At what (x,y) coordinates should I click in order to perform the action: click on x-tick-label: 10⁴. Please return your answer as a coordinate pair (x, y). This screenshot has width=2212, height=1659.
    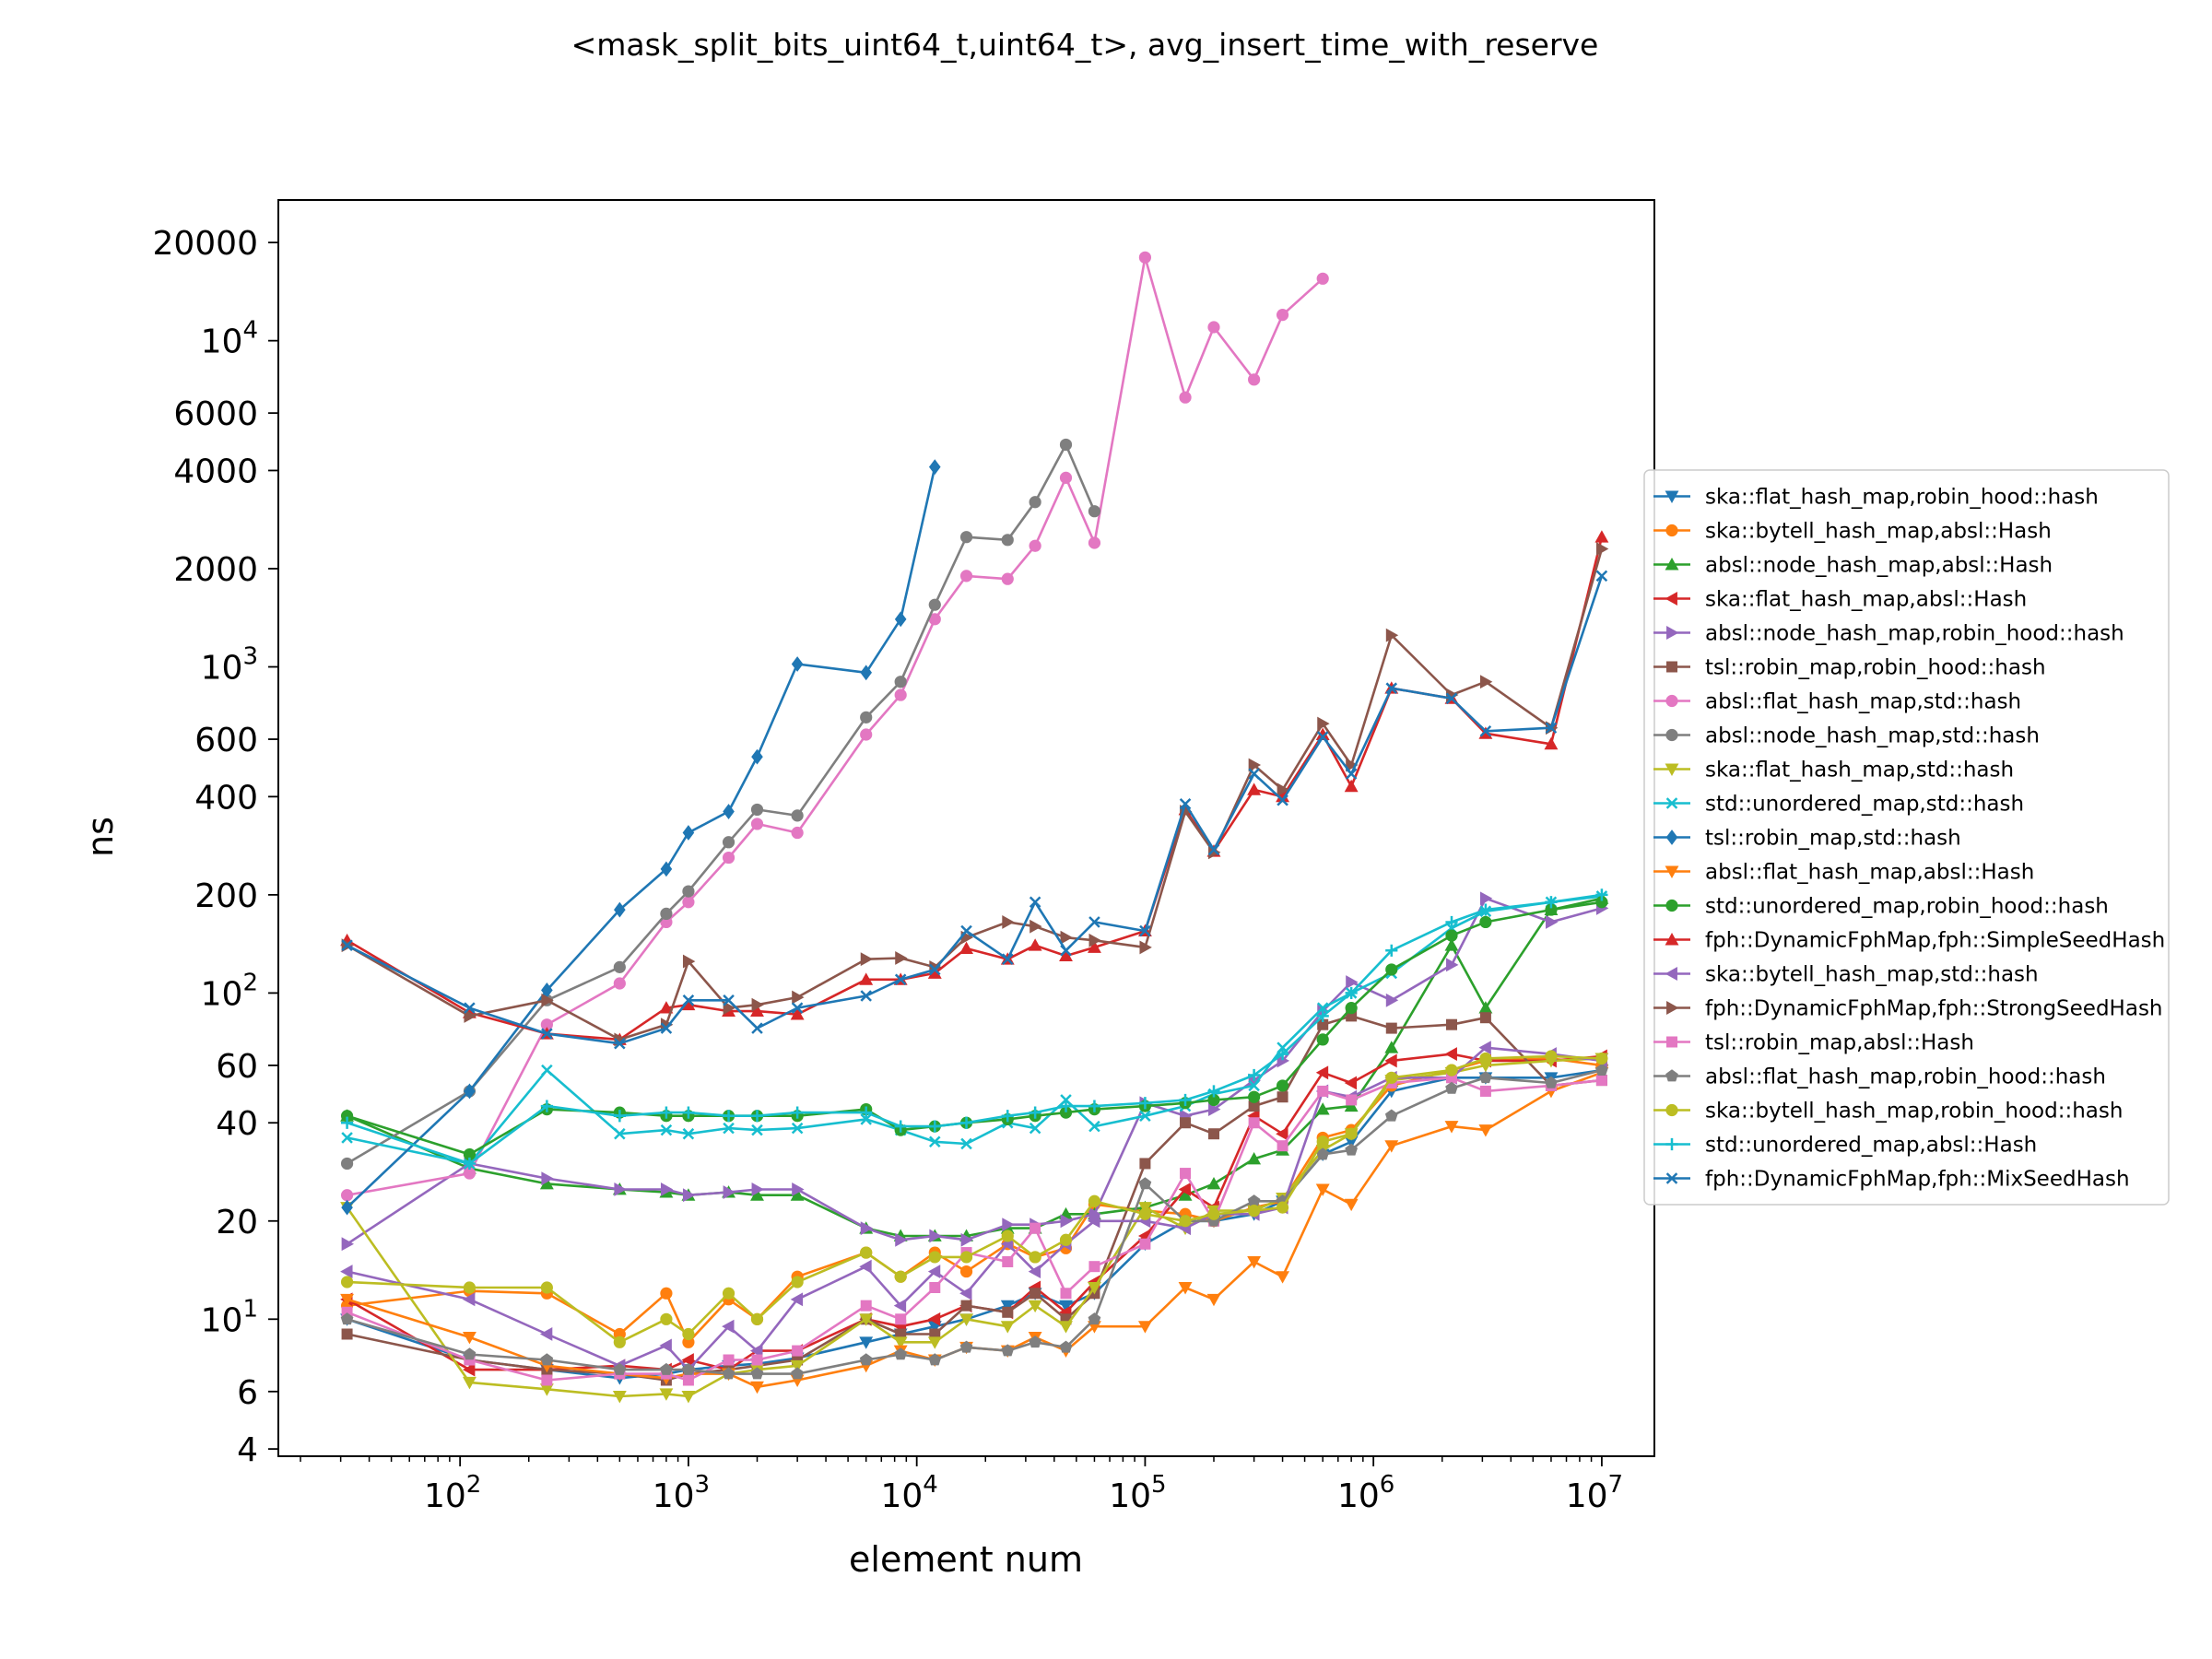
    Looking at the image, I should click on (908, 1493).